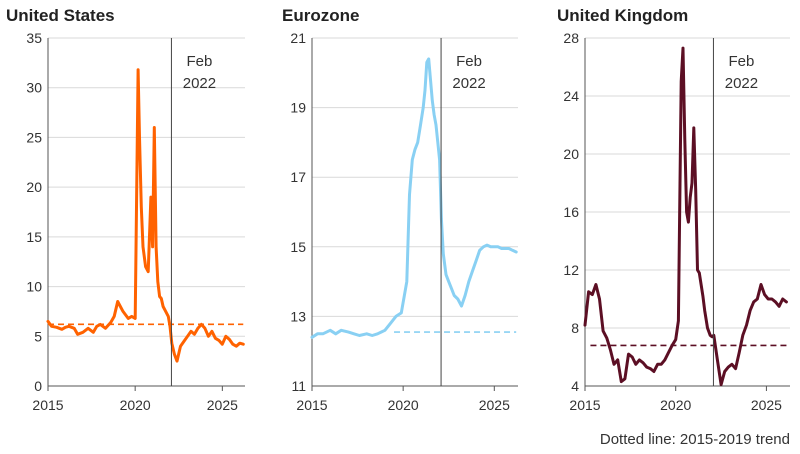 The width and height of the screenshot is (800, 454). What do you see at coordinates (311, 405) in the screenshot?
I see `ez-x-tick-label: 2015` at bounding box center [311, 405].